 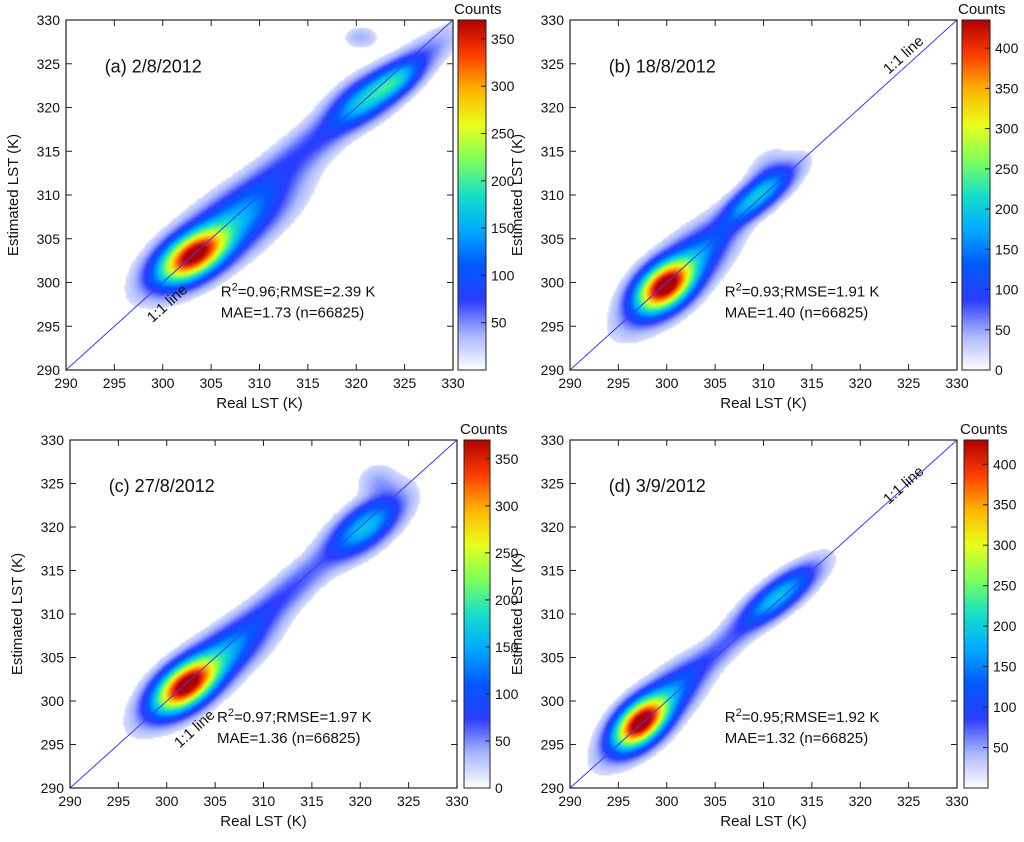 What do you see at coordinates (489, 608) in the screenshot?
I see `colorbar: Counts 0 50 100 150 200 250 300 350` at bounding box center [489, 608].